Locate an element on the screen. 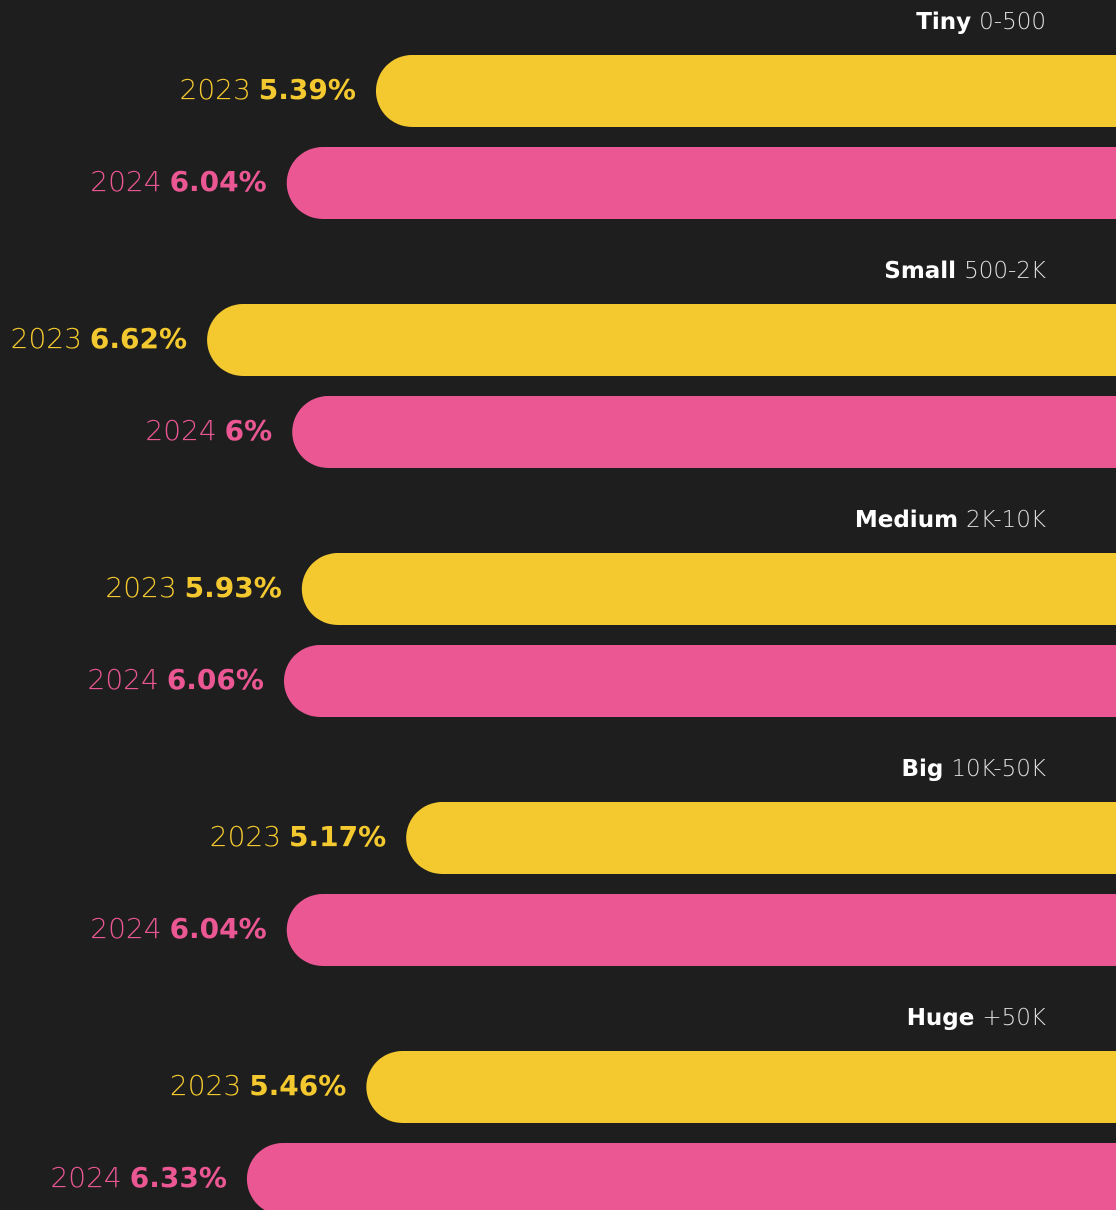 The height and width of the screenshot is (1210, 1116). group-name: Small is located at coordinates (920, 271).